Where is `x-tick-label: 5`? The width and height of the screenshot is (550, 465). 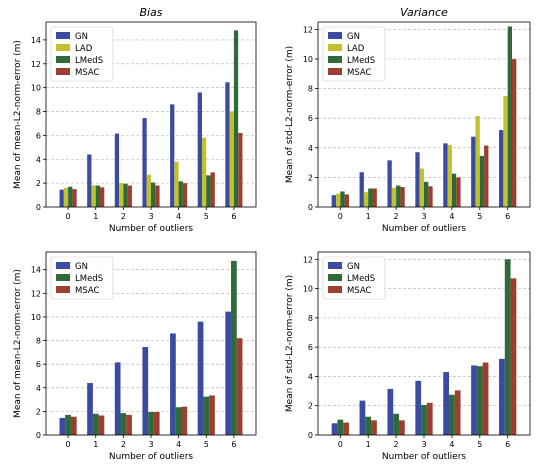
x-tick-label: 5 is located at coordinates (206, 444).